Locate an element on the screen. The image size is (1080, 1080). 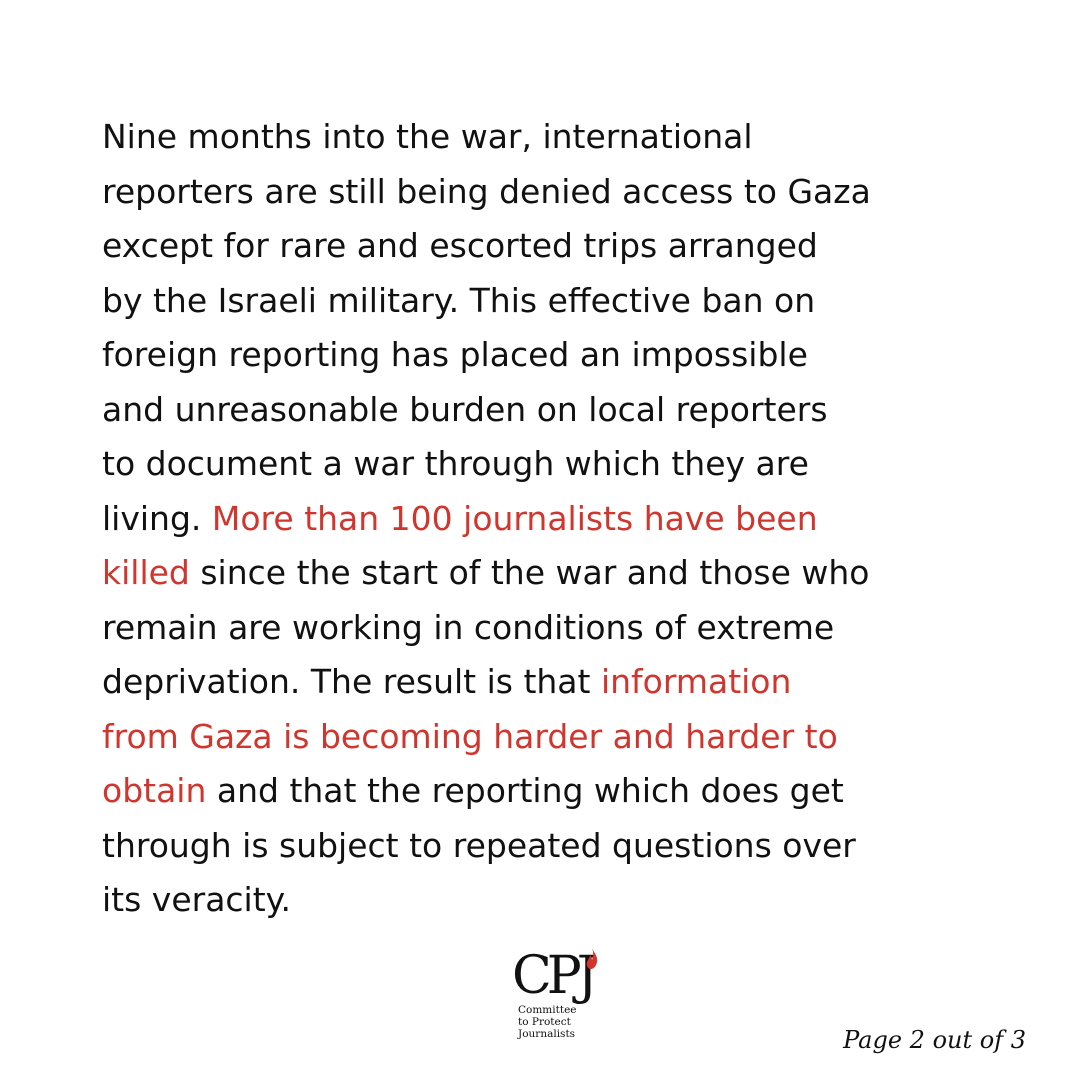
cpj-logo: CPJ Committee to Protect Journalists is located at coordinates (555, 998).